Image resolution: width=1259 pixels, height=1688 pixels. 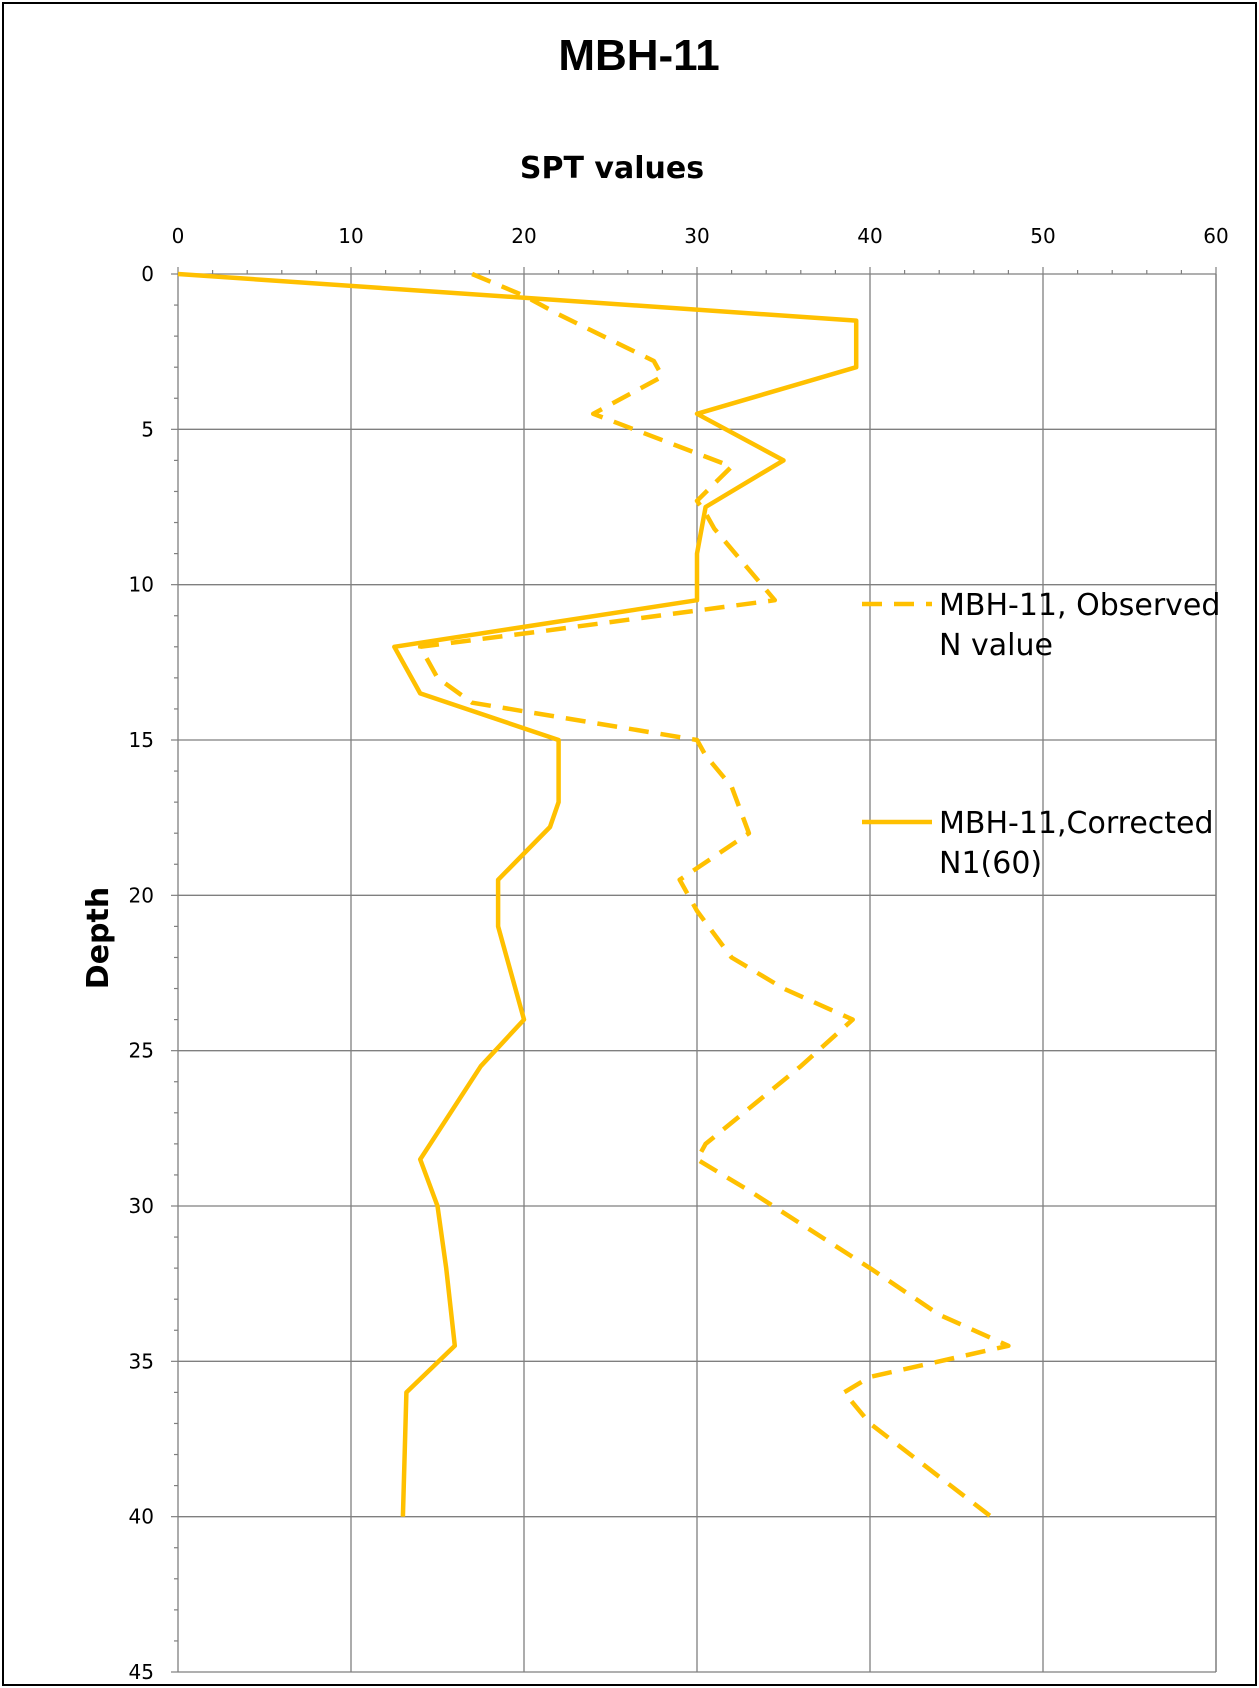 I want to click on legend-label-line: MBH-11,Corrected, so click(x=1076, y=823).